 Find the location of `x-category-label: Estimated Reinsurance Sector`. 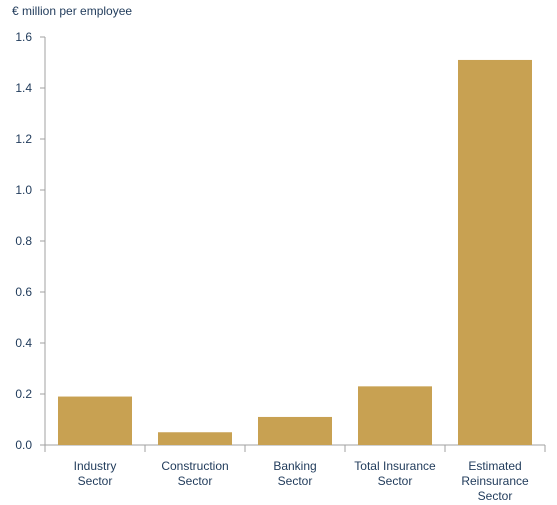

x-category-label: Estimated Reinsurance Sector is located at coordinates (495, 481).